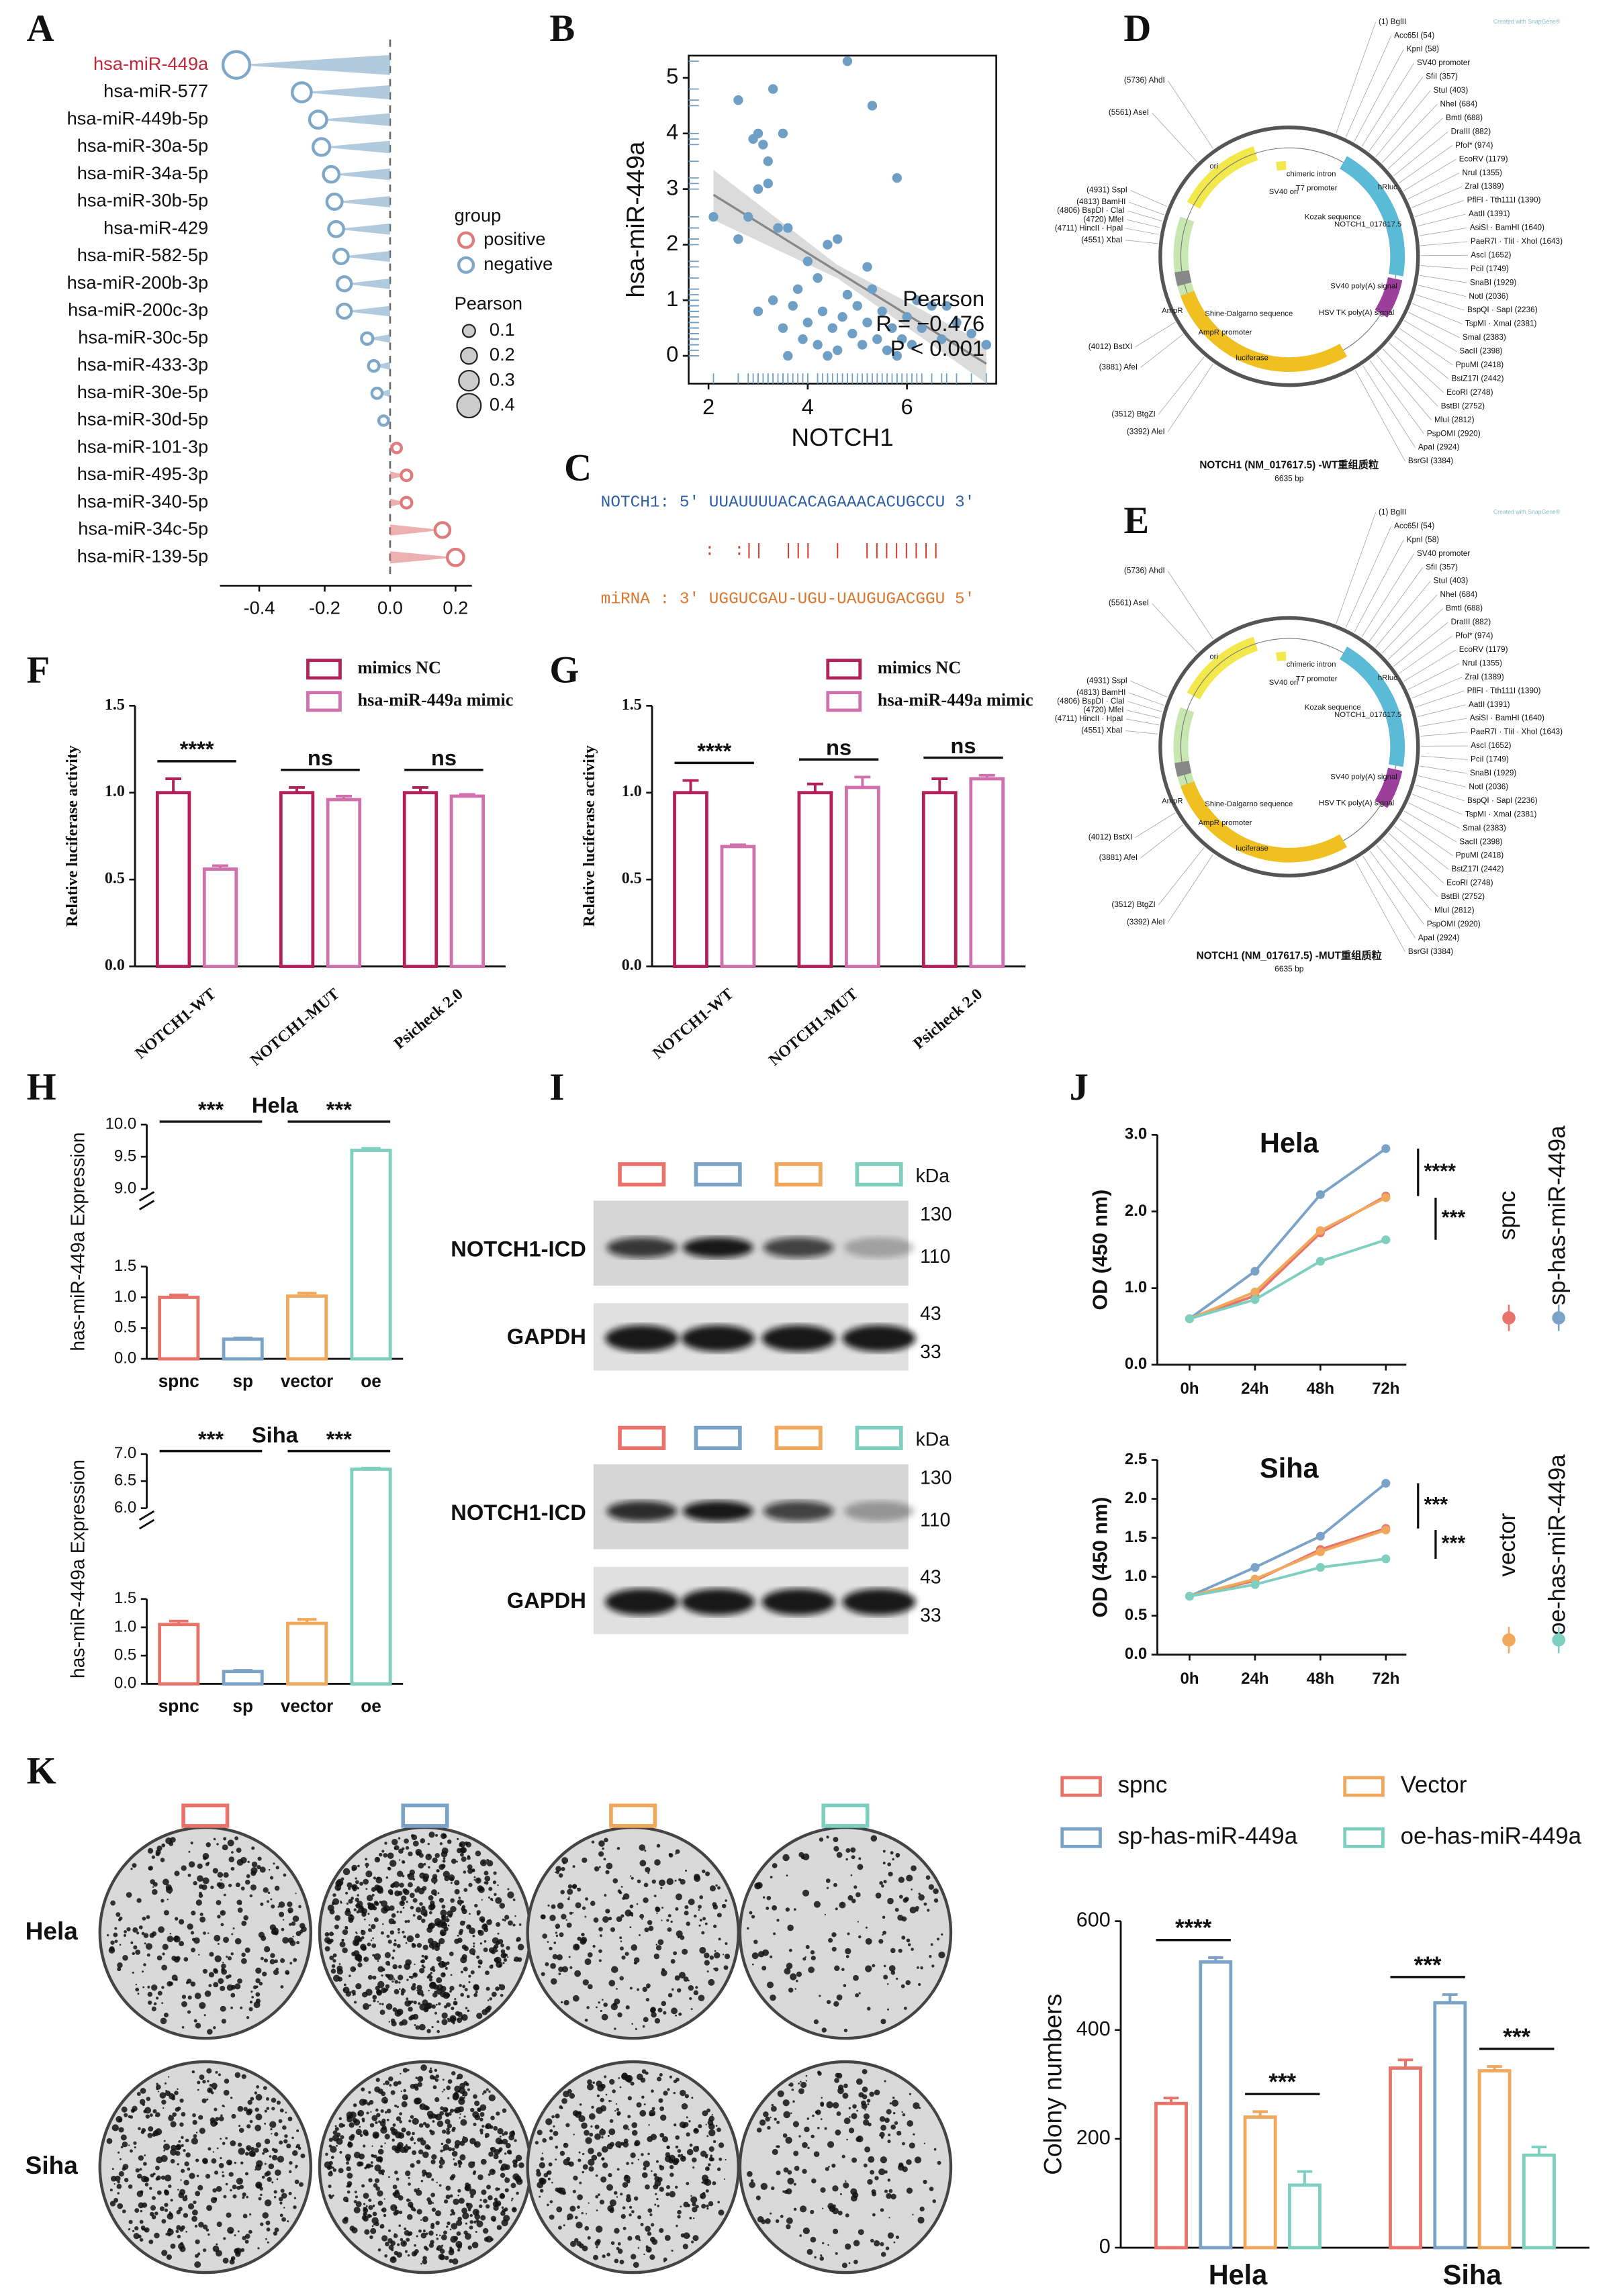 The height and width of the screenshot is (2296, 1619). What do you see at coordinates (1053, 2085) in the screenshot?
I see `y-axis-label: Colony numbers` at bounding box center [1053, 2085].